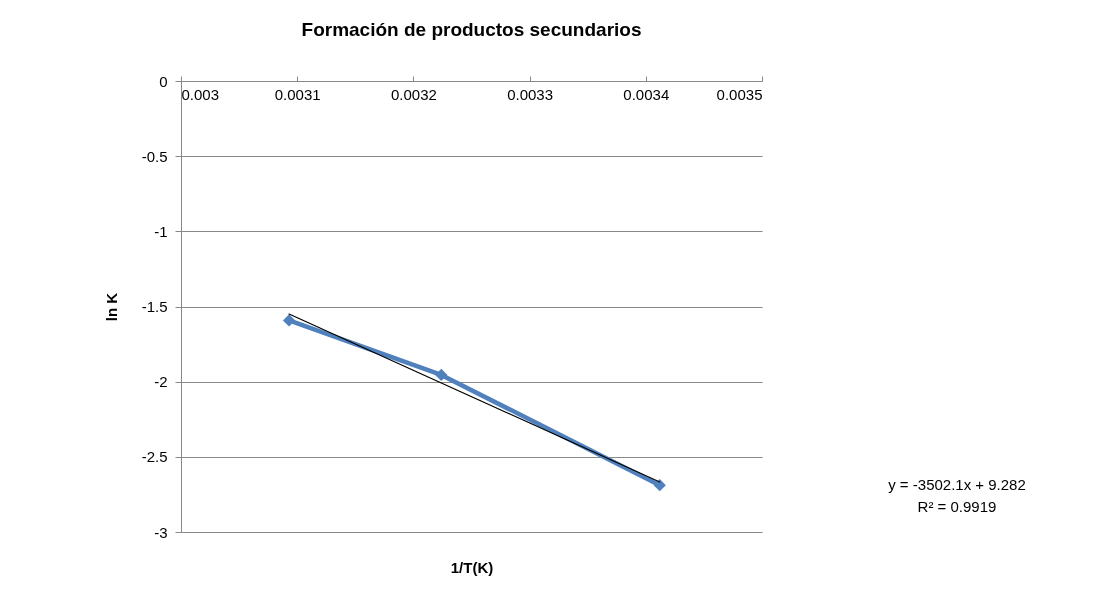 This screenshot has width=1112, height=611. I want to click on x-tick-label: 0.0031, so click(297, 94).